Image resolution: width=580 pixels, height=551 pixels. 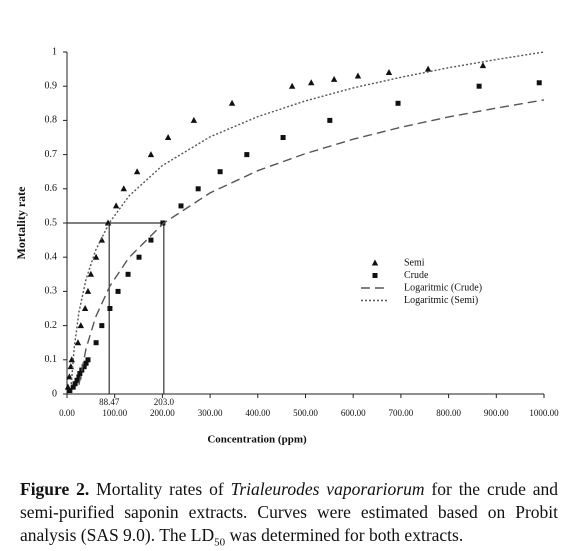 I want to click on y-tick-label: 0.8, so click(x=51, y=120).